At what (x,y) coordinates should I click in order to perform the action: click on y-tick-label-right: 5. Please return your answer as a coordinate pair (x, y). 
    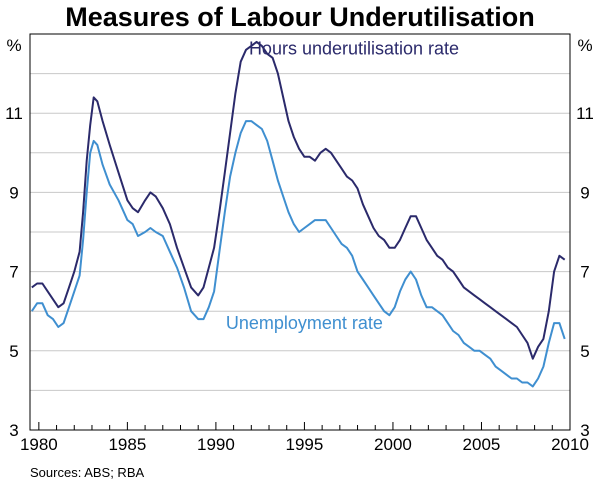
    Looking at the image, I should click on (584, 351).